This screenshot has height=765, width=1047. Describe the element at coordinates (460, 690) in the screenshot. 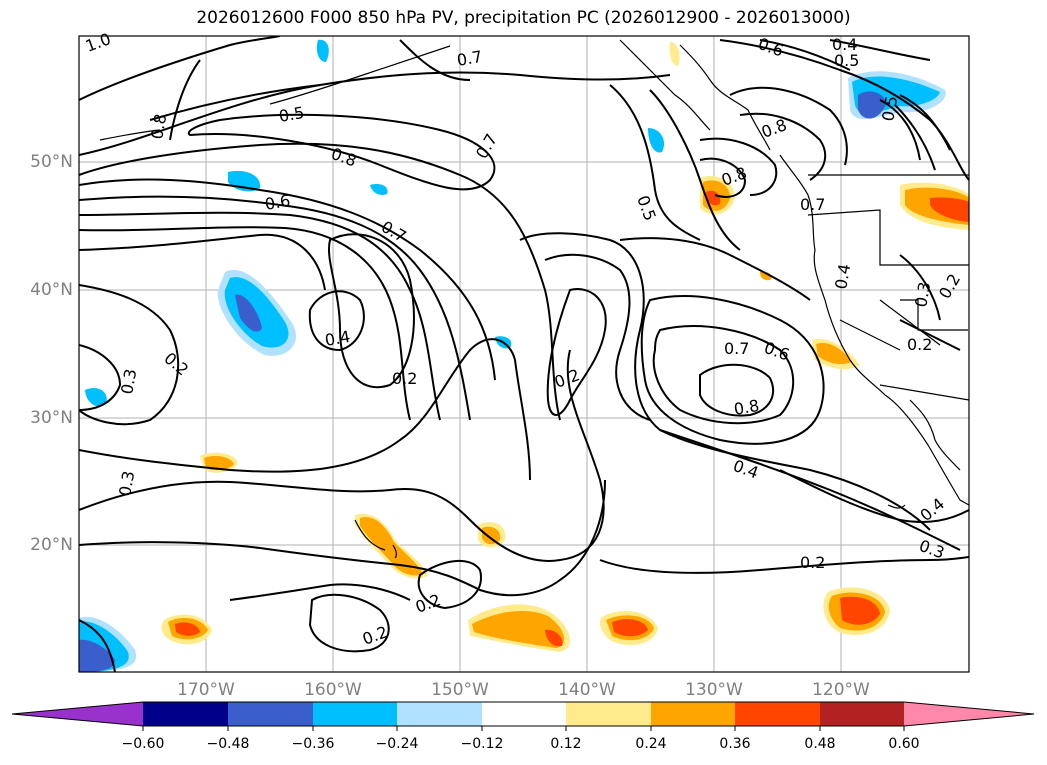

I see `longitude-label: 150°W` at that location.